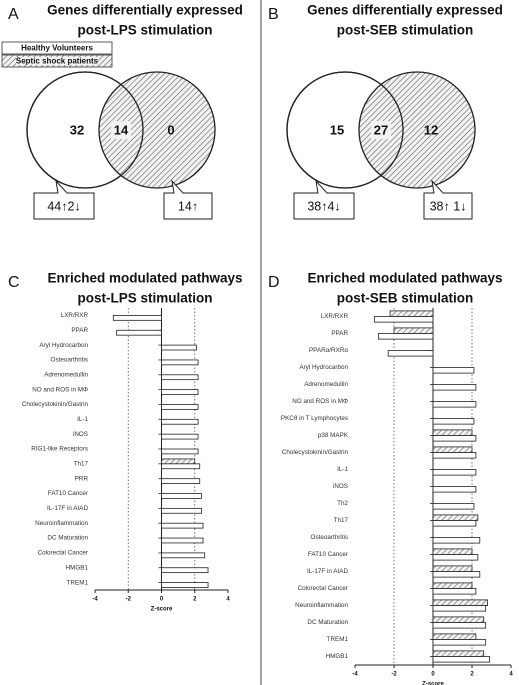  Describe the element at coordinates (145, 30) in the screenshot. I see `chart-title: post-LPS stimulation` at that location.